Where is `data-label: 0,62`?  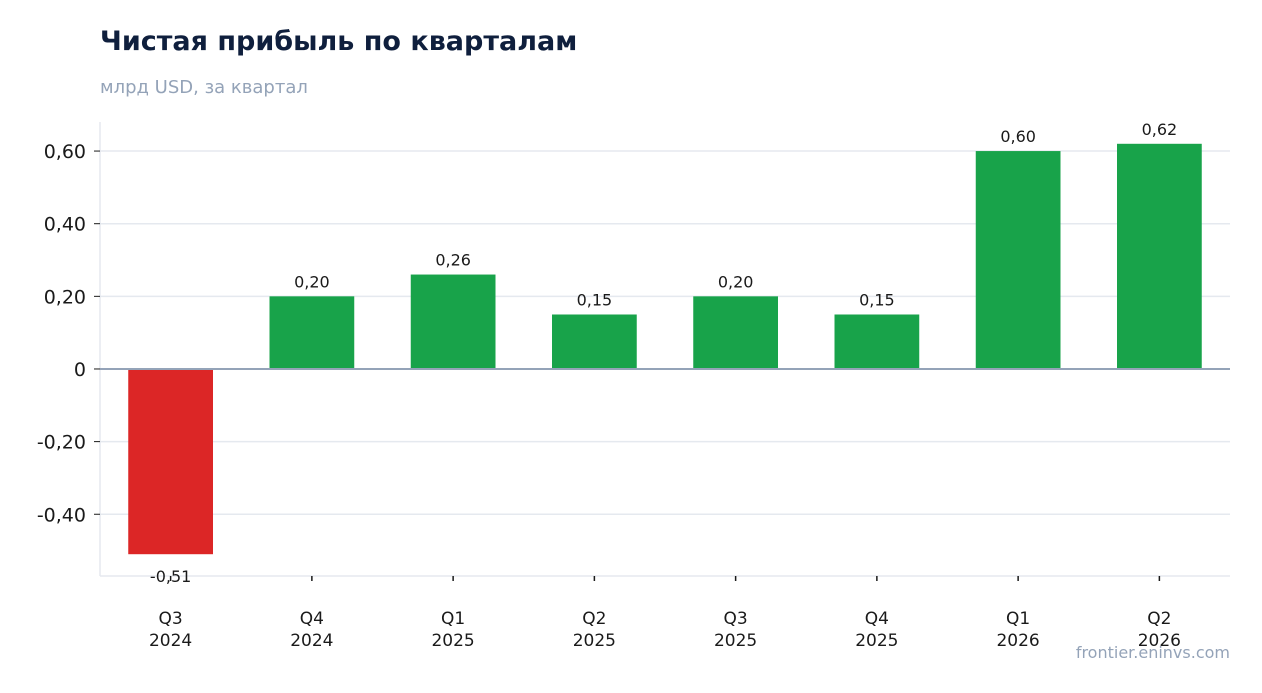
data-label: 0,62 is located at coordinates (1160, 129).